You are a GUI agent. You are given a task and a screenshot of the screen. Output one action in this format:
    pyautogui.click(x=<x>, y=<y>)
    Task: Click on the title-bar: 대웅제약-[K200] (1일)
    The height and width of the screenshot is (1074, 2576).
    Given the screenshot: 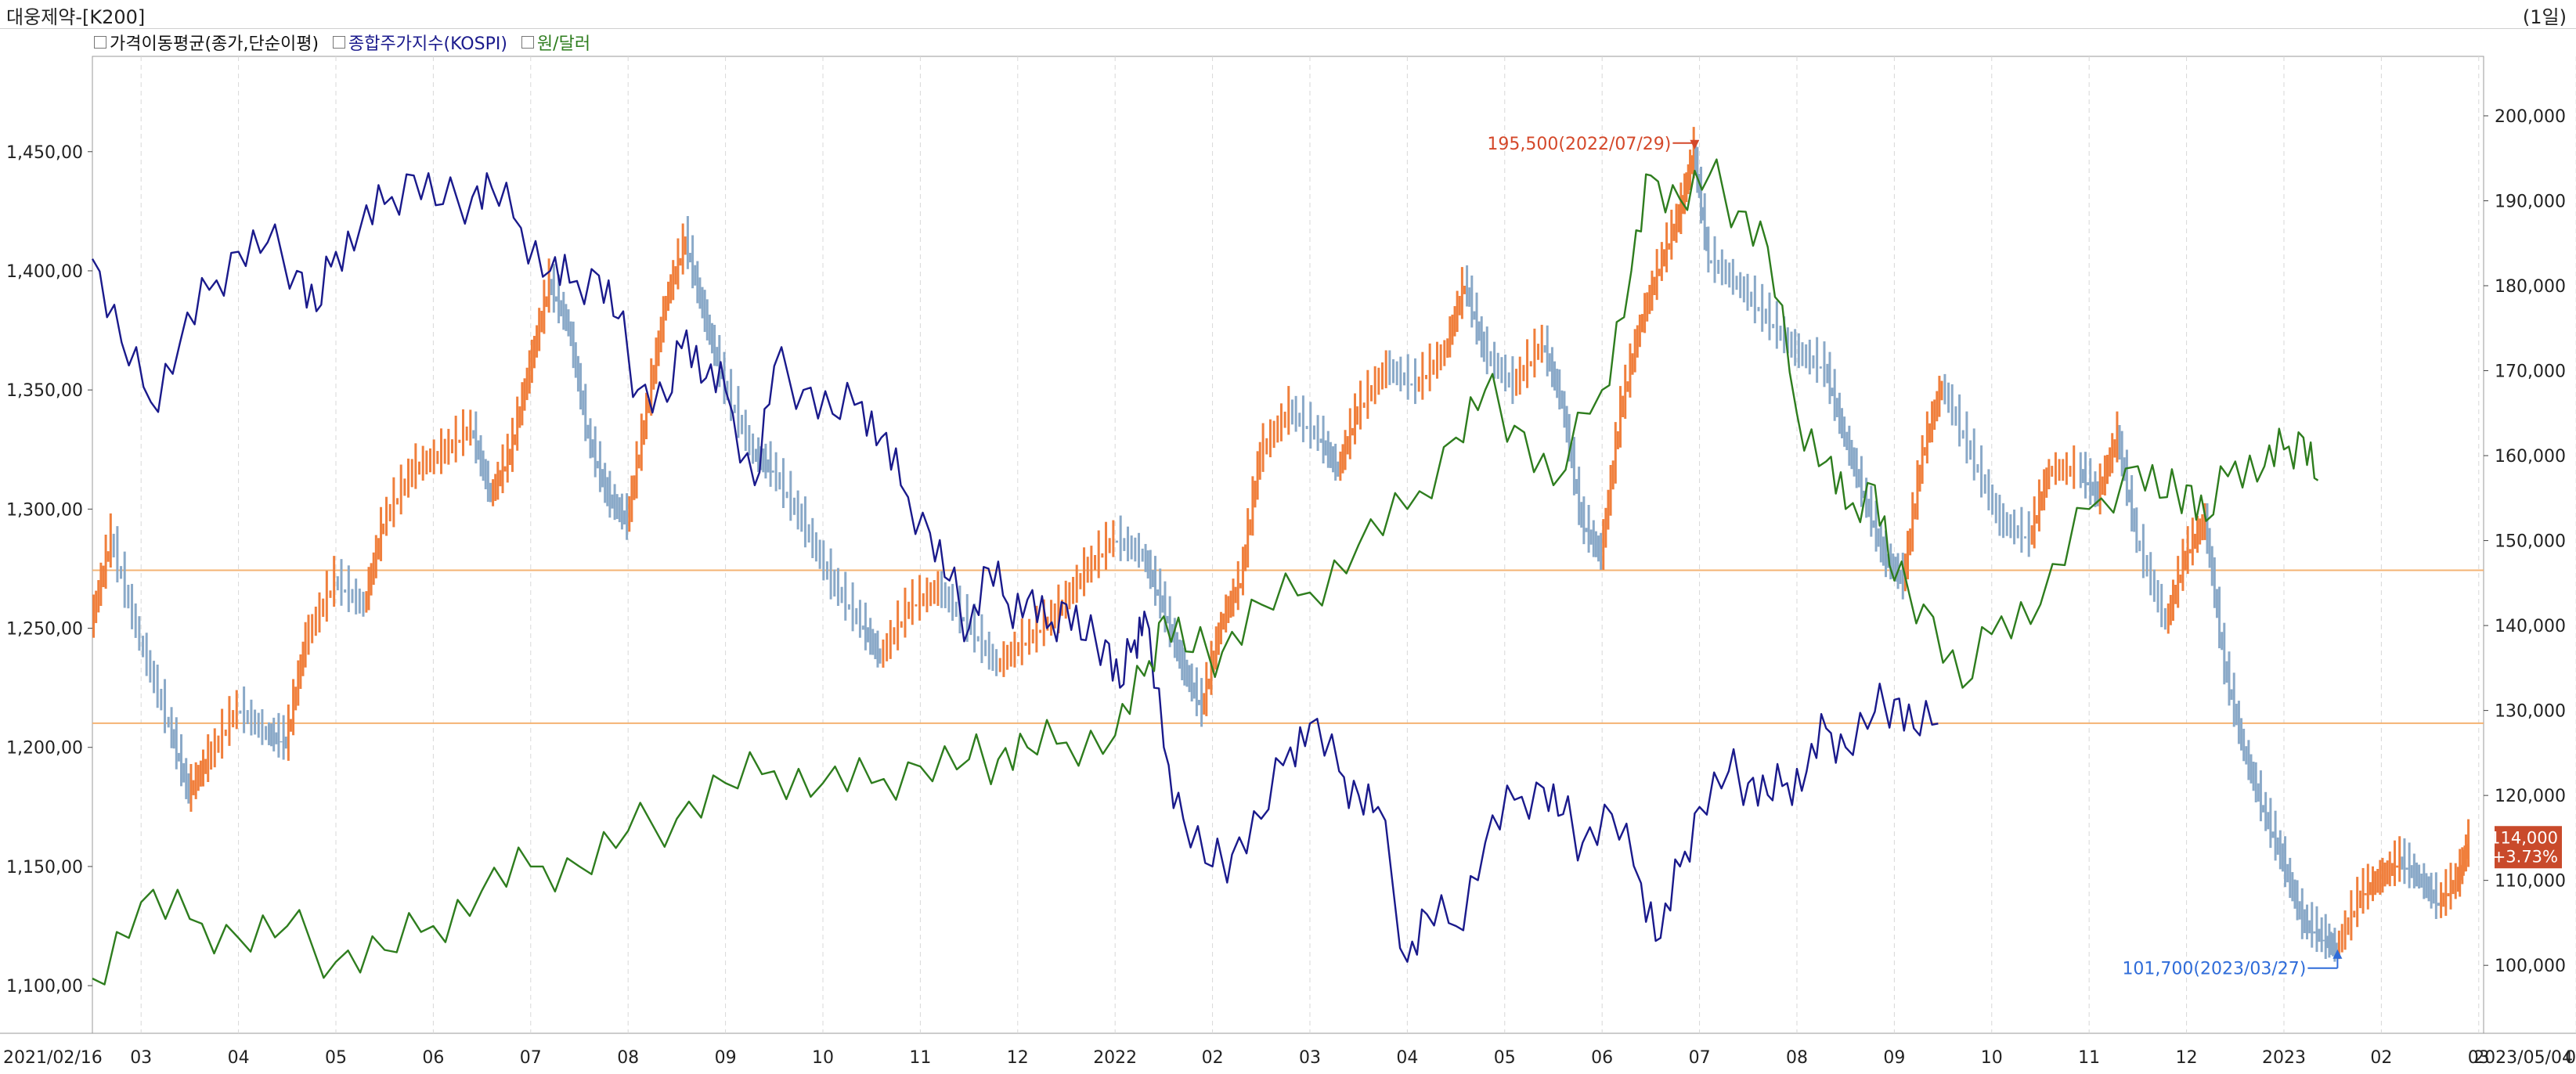 What is the action you would take?
    pyautogui.click(x=1288, y=14)
    